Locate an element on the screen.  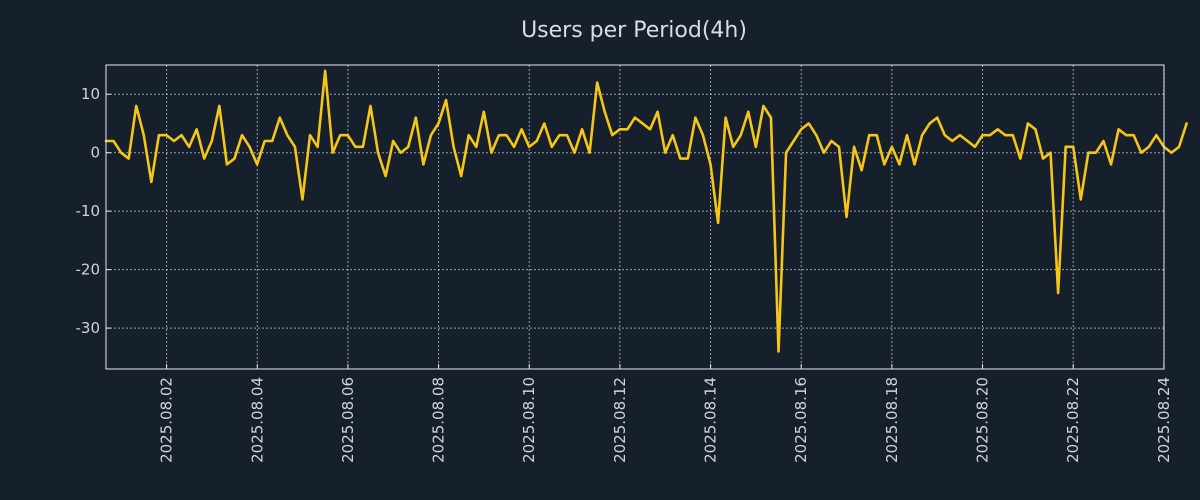
x-tick-label: 2025.08.02 is located at coordinates (167, 420).